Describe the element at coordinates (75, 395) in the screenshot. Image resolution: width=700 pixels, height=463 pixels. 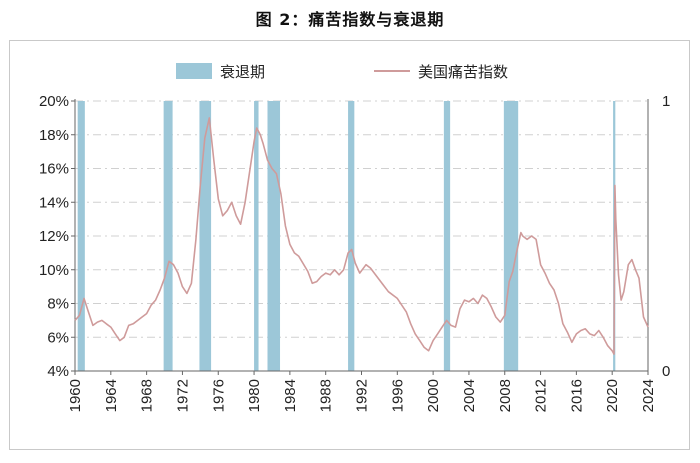
I see `x-tick-label-0: 1960` at that location.